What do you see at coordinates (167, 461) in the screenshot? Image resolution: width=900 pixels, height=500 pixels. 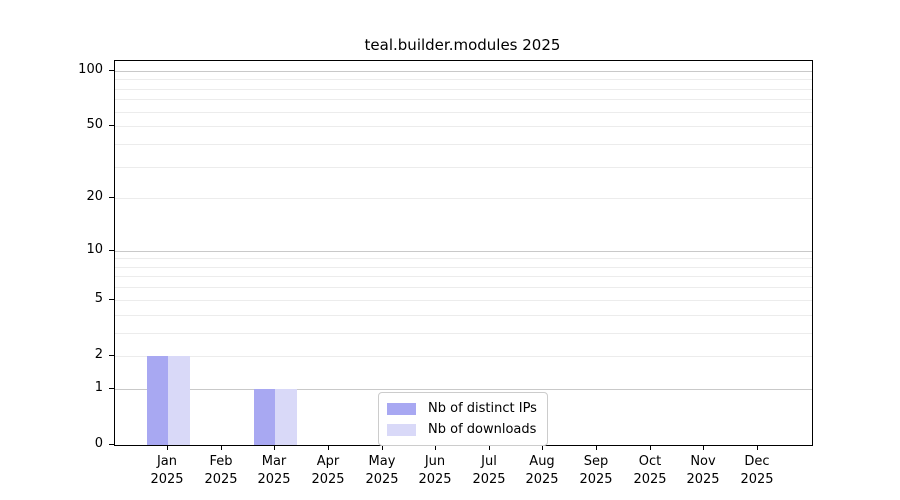 I see `x-tick-month: Jan` at bounding box center [167, 461].